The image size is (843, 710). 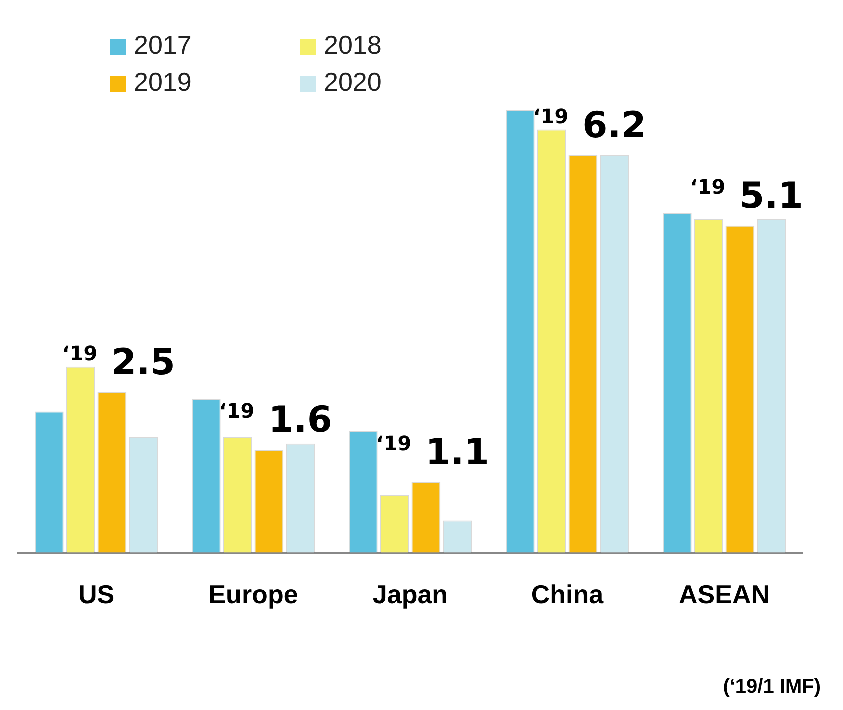 I want to click on data-label: ‘19 1.6, so click(x=275, y=420).